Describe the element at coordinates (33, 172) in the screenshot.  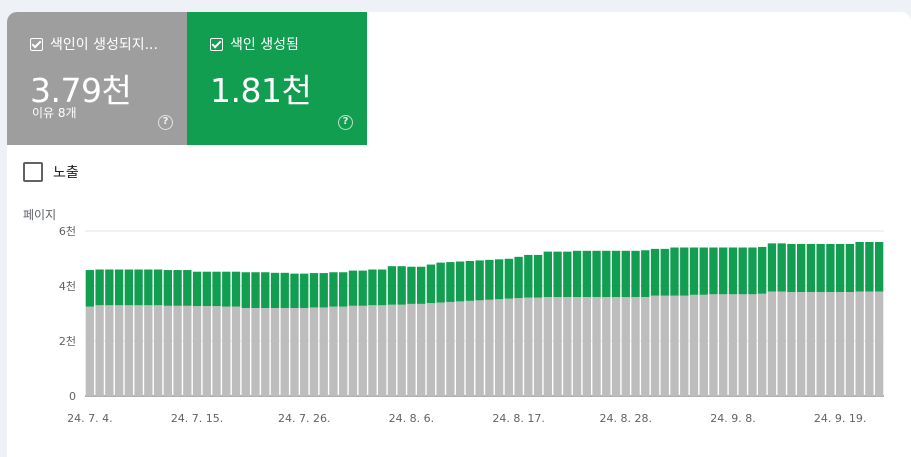
I see `impressions-checkbox` at that location.